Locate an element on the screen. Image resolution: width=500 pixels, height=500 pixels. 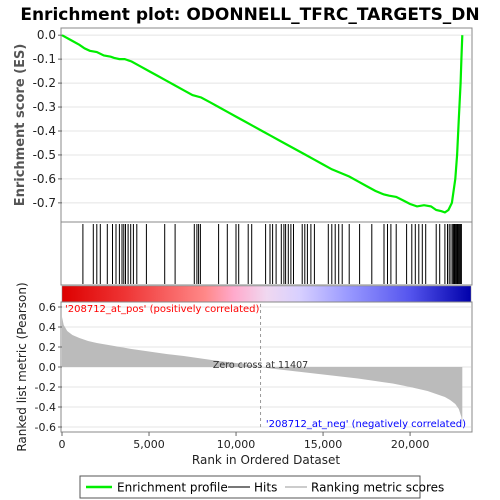
metric-ylabel: Ranked list metric (Pearson) is located at coordinates (22, 366).